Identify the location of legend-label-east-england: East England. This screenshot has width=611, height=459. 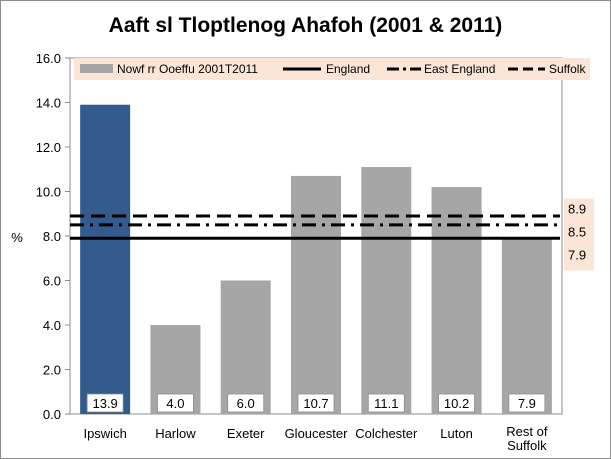
(459, 69).